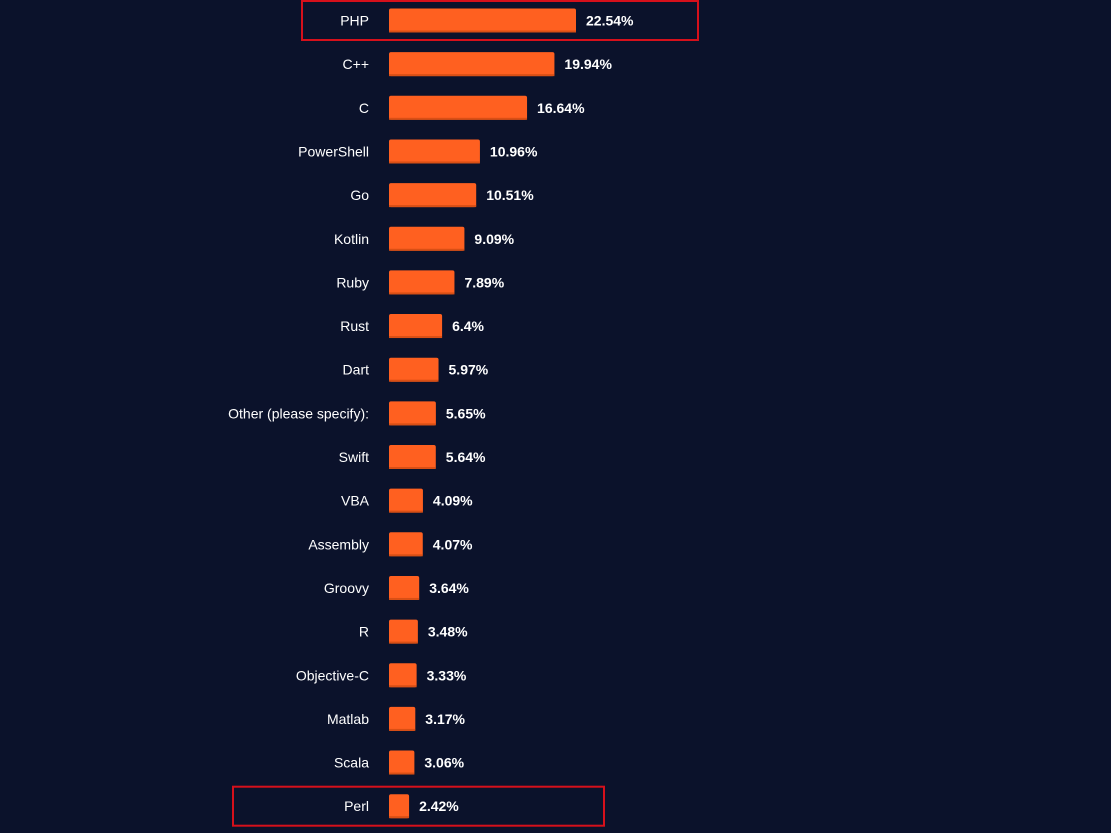 The image size is (1111, 833). I want to click on category-label-powershell: PowerShell, so click(333, 151).